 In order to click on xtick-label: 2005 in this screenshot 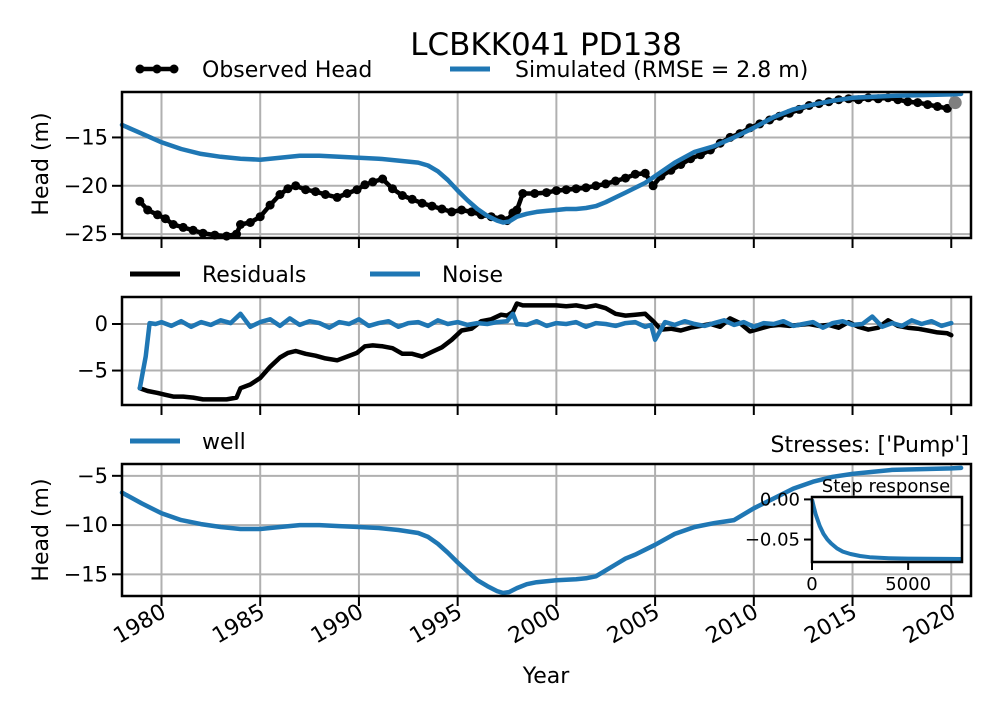, I will do `click(633, 625)`.